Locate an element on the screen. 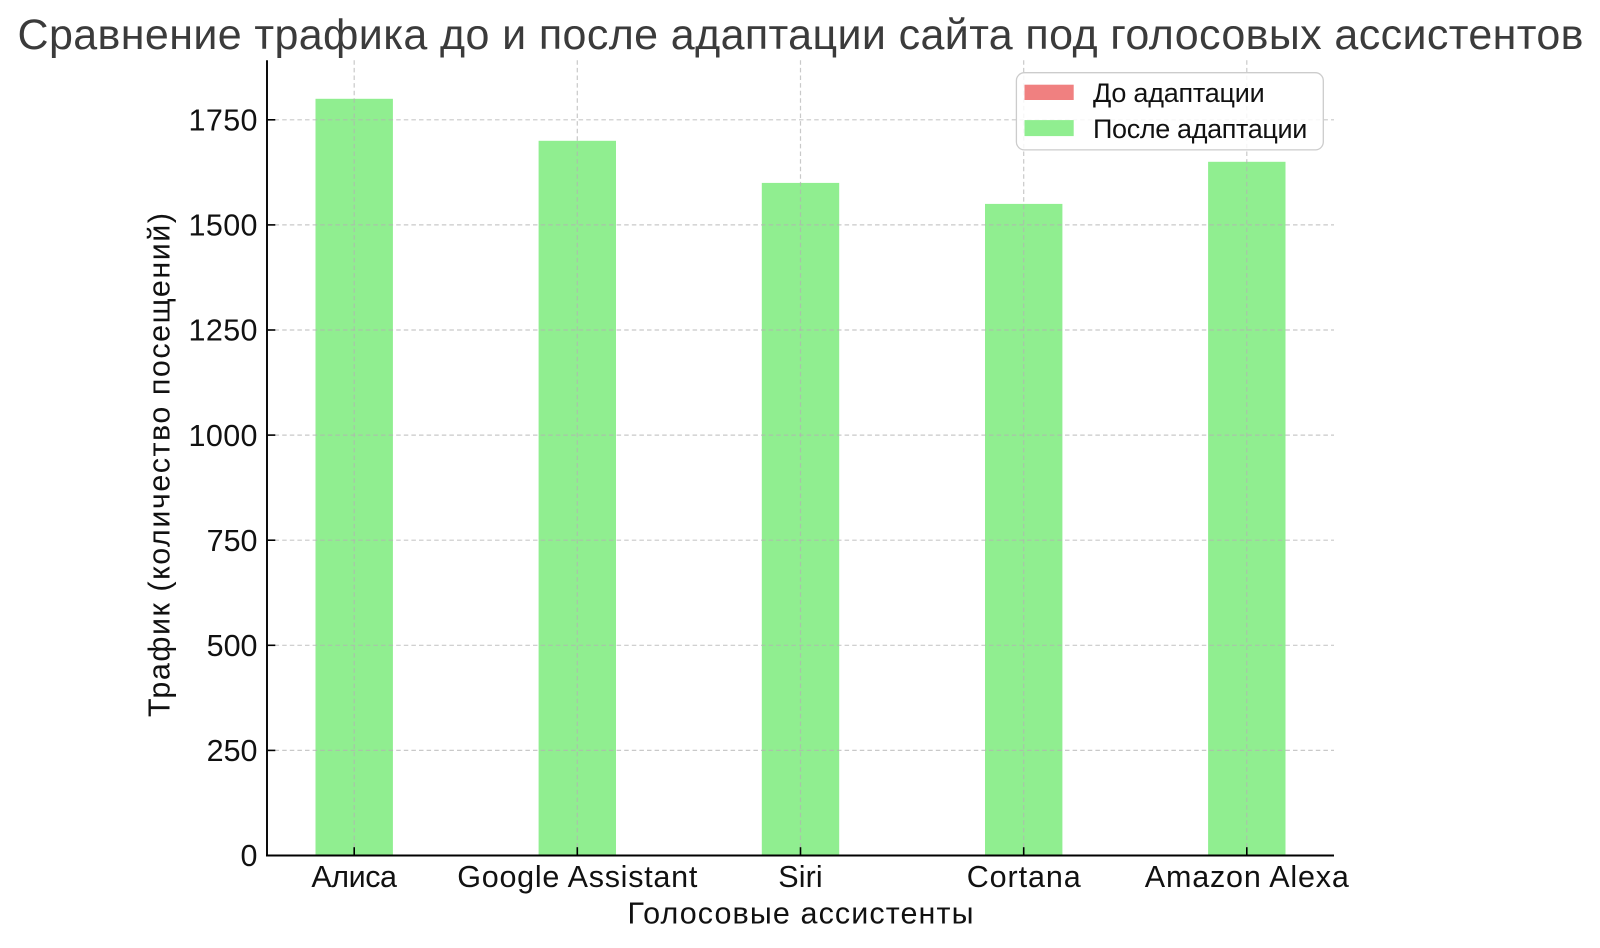 The height and width of the screenshot is (948, 1600). svg-text: 250 is located at coordinates (232, 751).